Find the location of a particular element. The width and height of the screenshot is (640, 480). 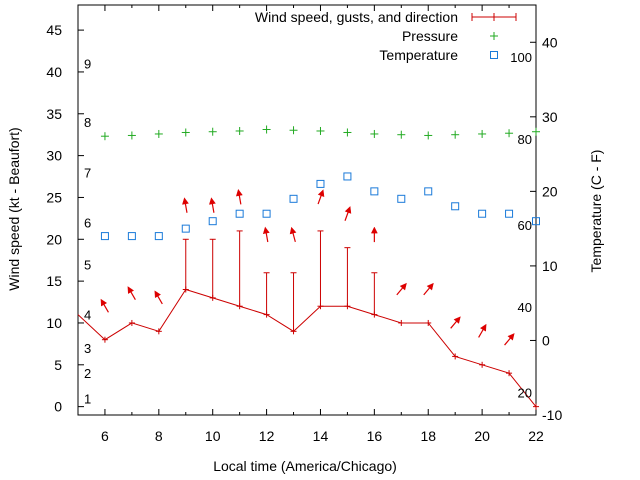

x-tick-label: 14 is located at coordinates (321, 436).